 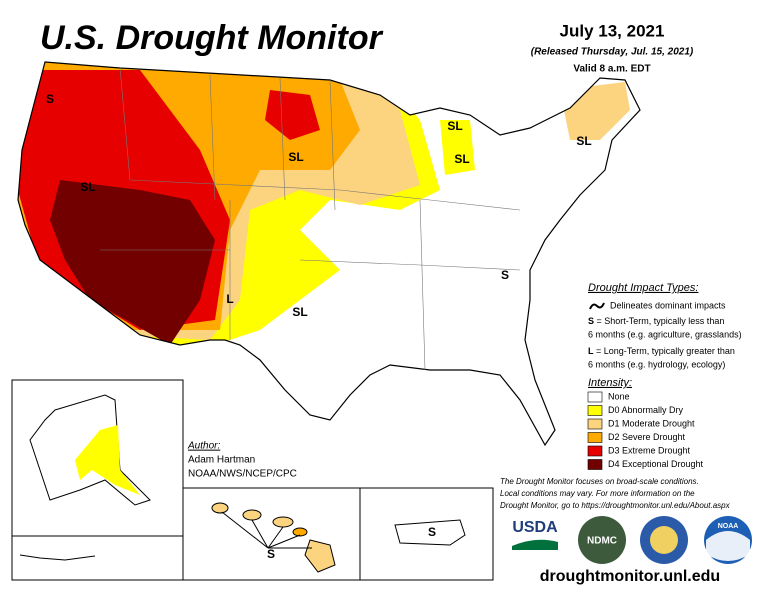 What do you see at coordinates (649, 450) in the screenshot?
I see `intensity-label: D3 Extreme Drought` at bounding box center [649, 450].